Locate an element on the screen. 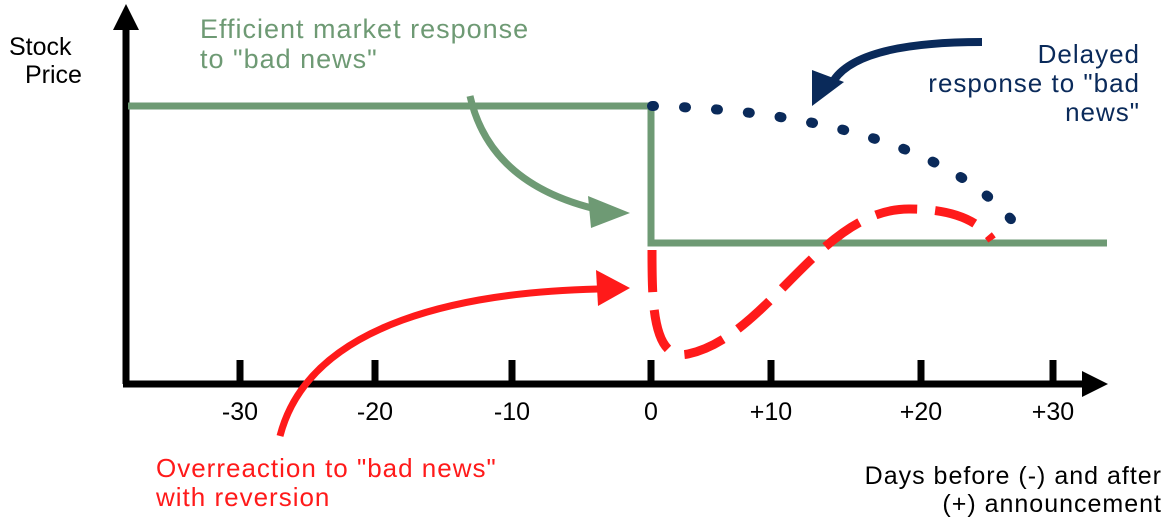 The image size is (1176, 526). tick-label: 0 is located at coordinates (651, 412).